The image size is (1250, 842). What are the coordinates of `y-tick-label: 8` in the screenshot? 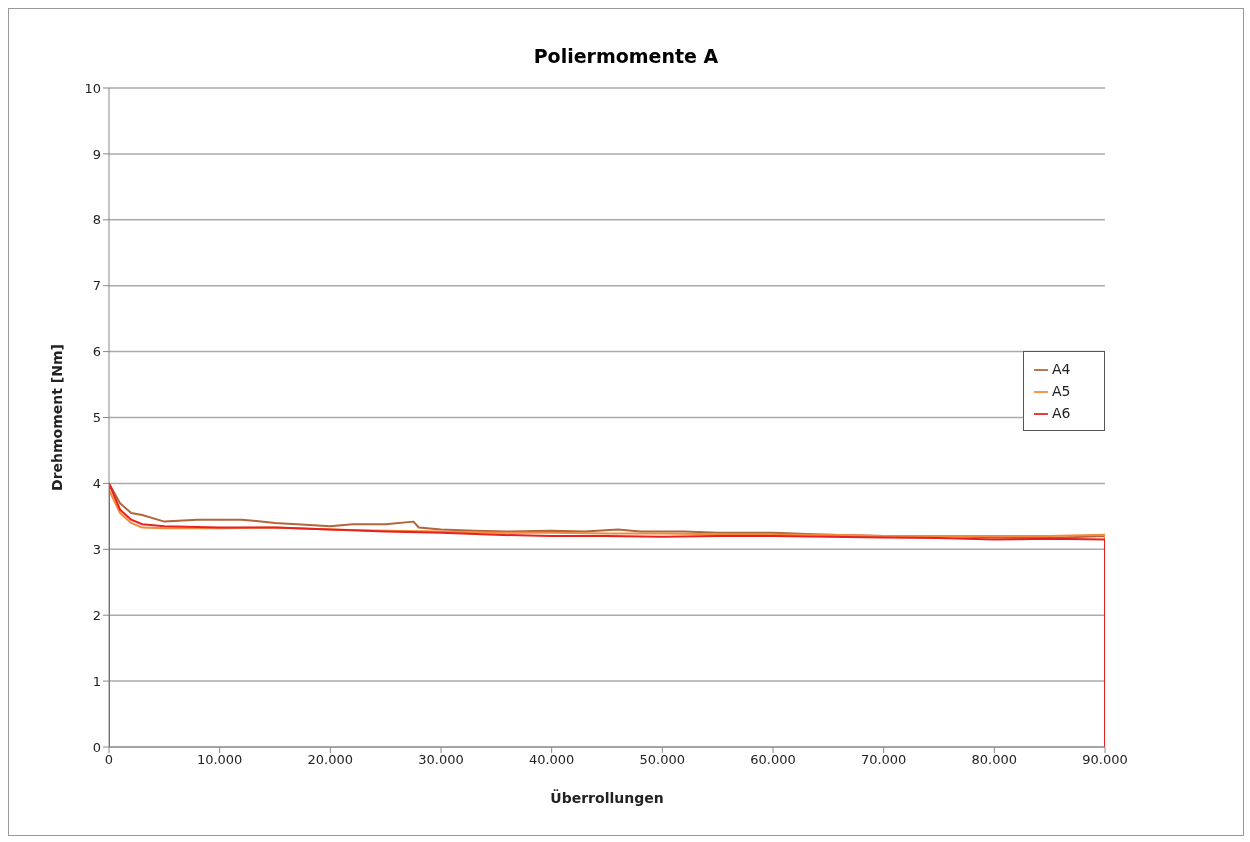 It's located at (96, 220).